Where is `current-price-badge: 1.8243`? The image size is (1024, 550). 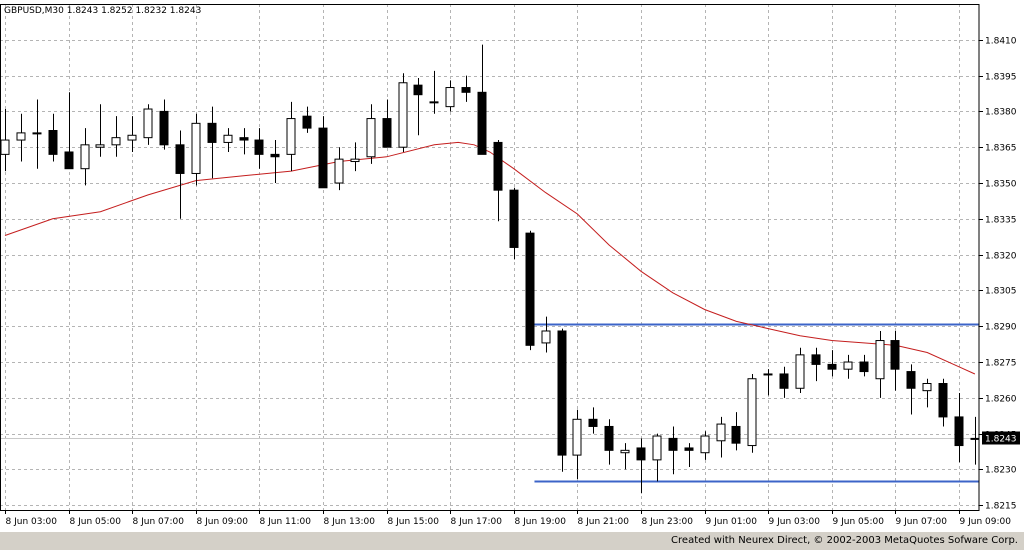
current-price-badge: 1.8243 is located at coordinates (1001, 438).